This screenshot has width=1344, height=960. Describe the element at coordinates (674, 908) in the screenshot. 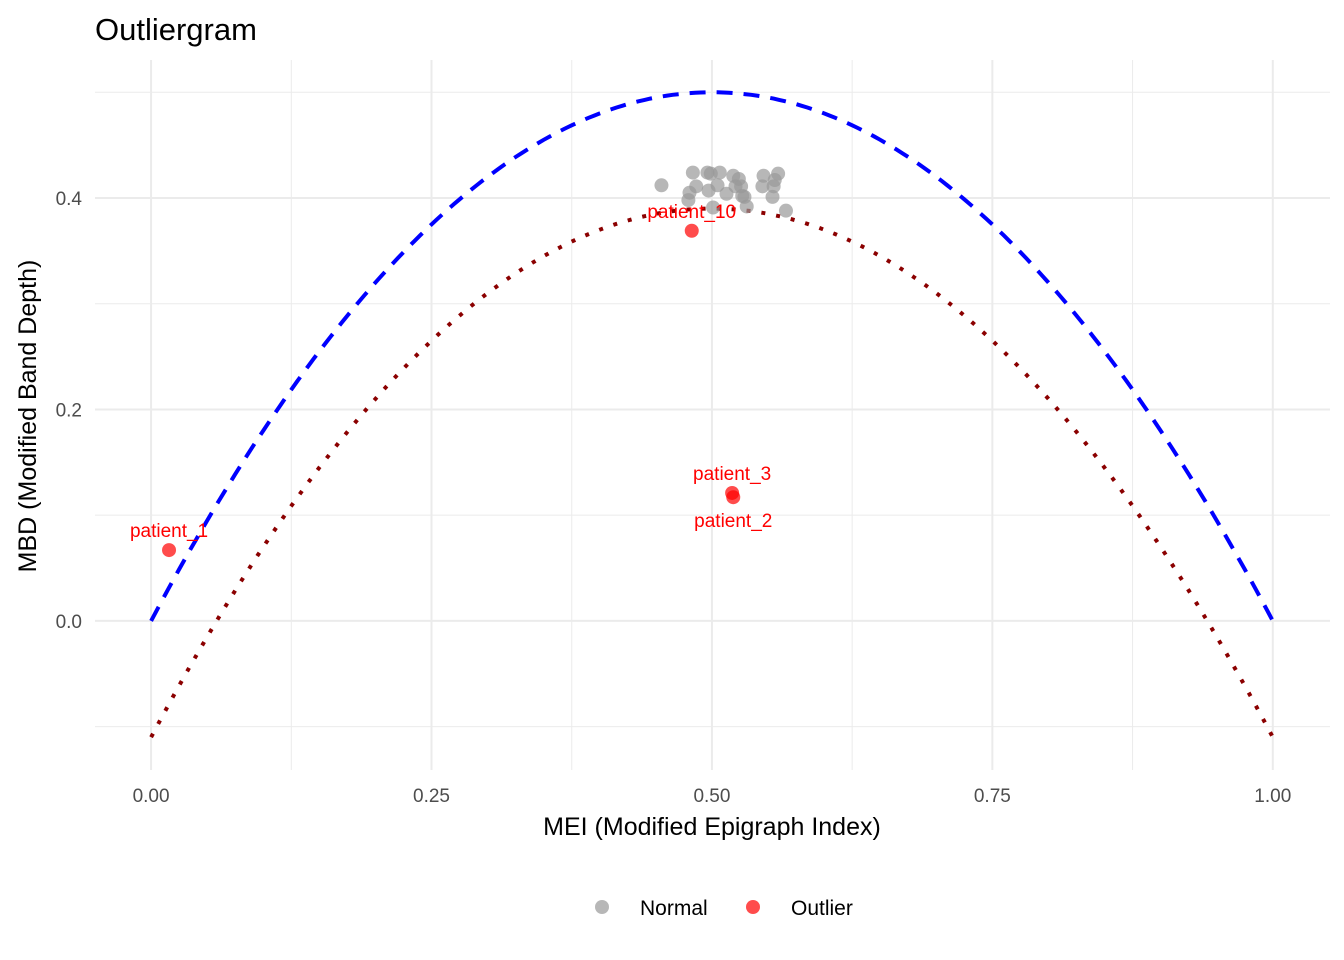

I see `legend-label-normal: Normal` at that location.